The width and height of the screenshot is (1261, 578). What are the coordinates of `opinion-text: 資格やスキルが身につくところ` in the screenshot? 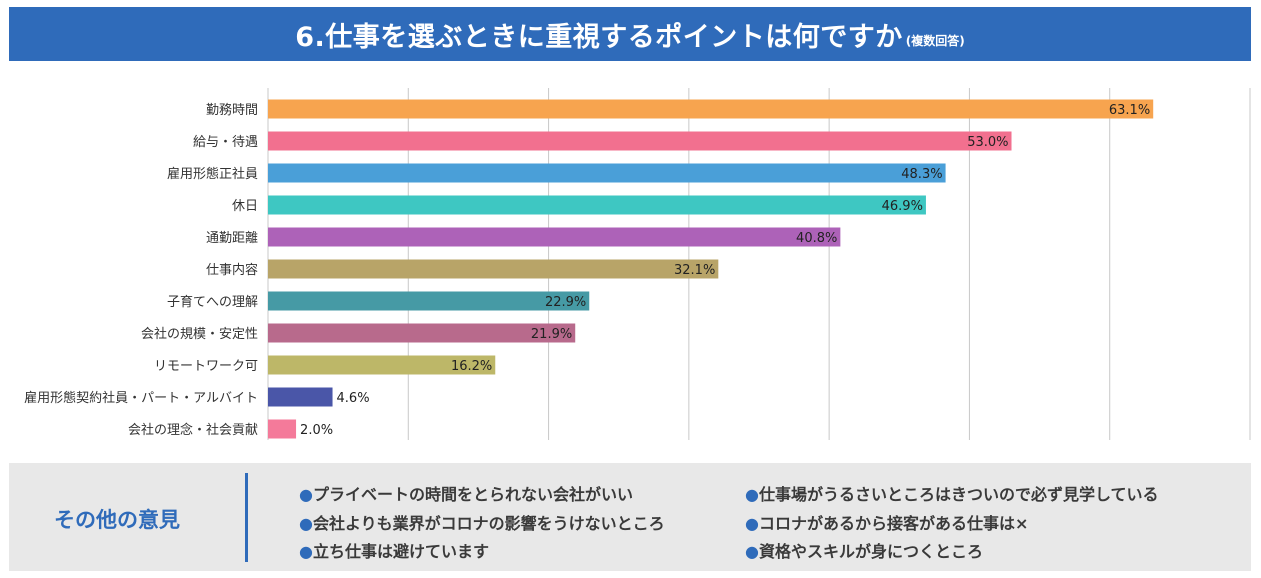 It's located at (870, 551).